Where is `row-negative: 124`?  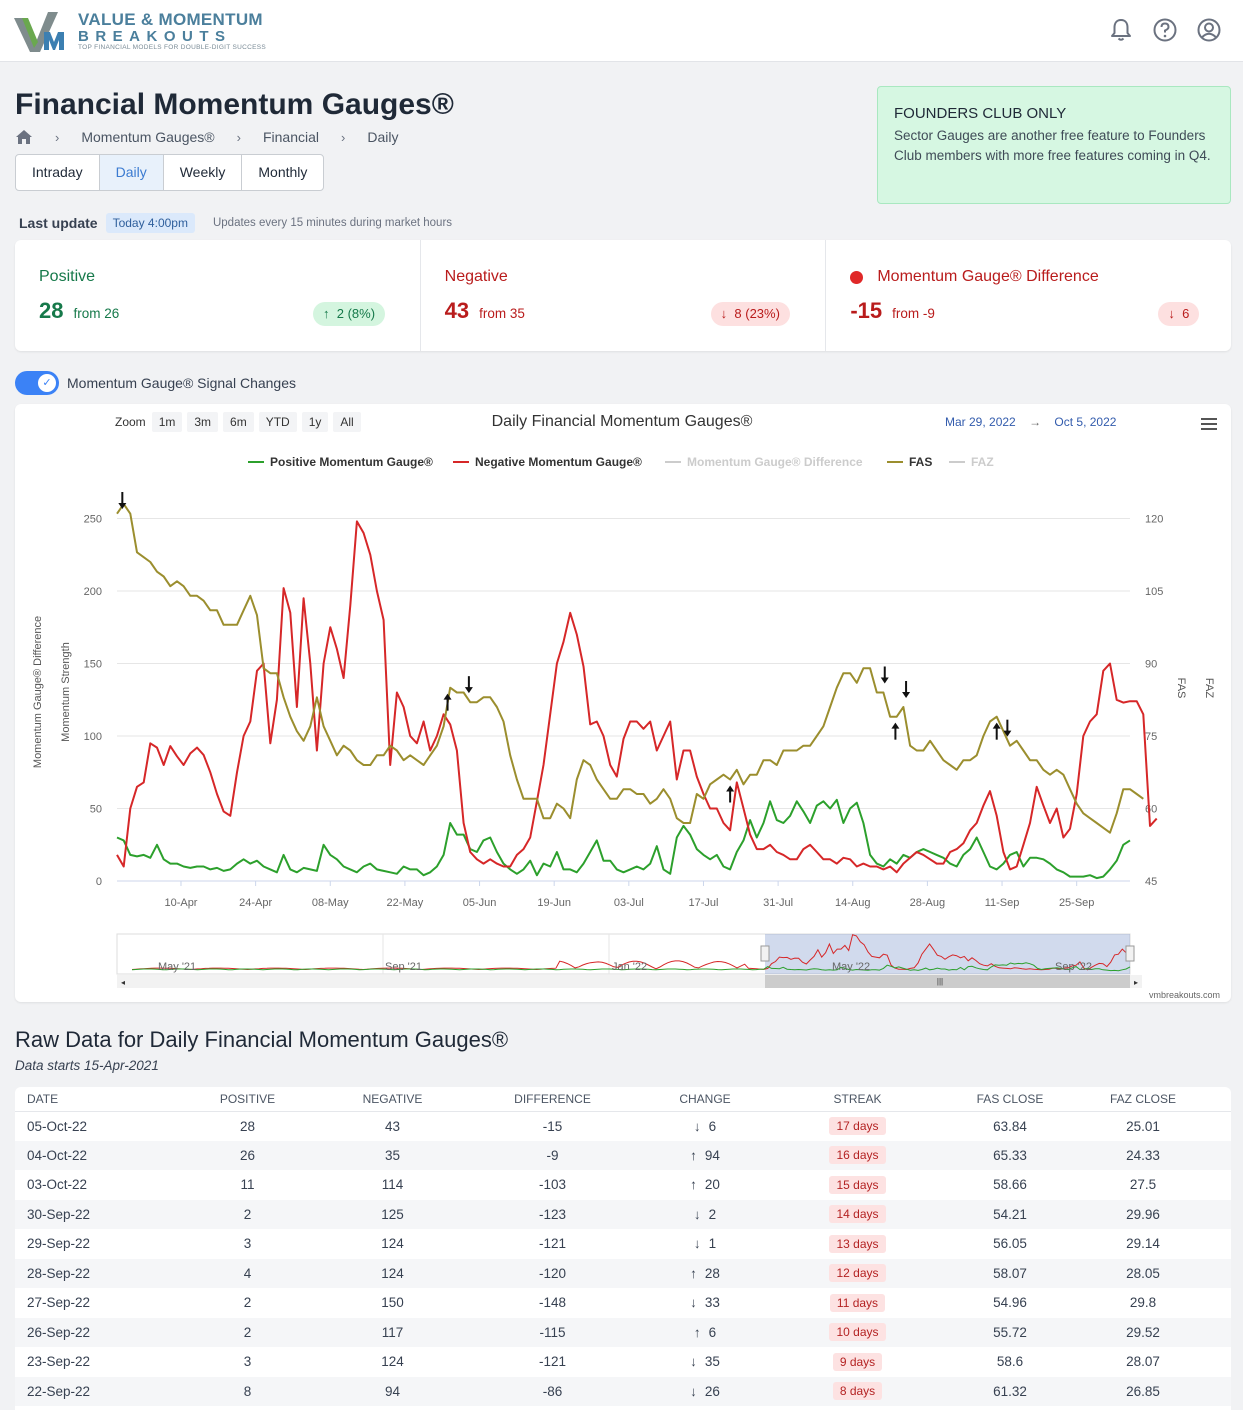
row-negative: 124 is located at coordinates (392, 1273).